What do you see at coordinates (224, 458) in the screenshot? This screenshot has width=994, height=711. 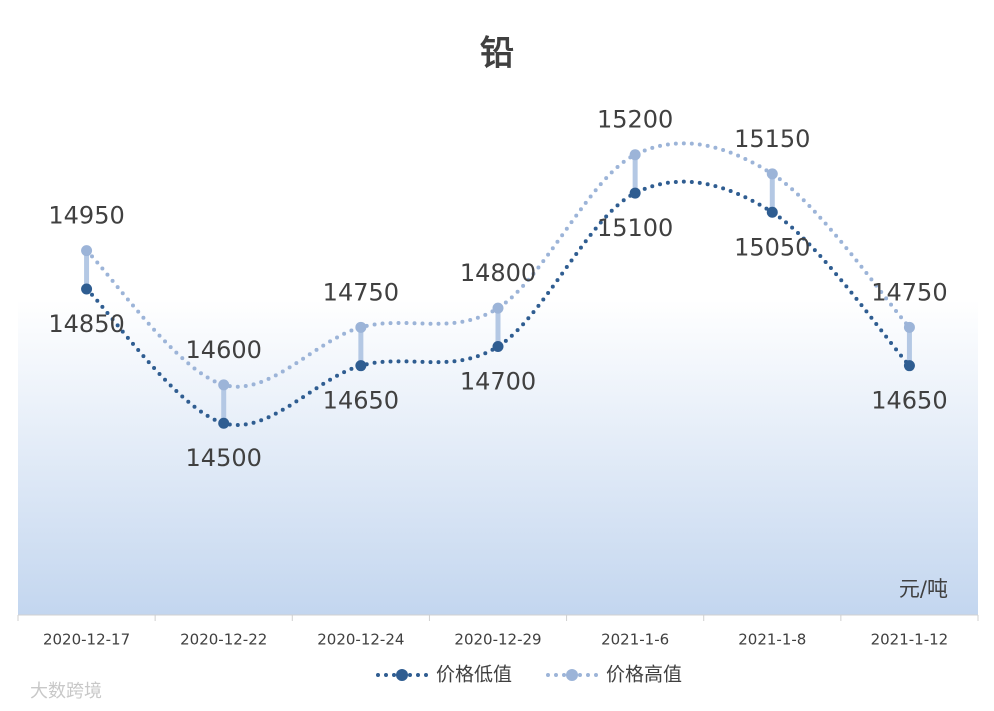 I see `data-label: 14500` at bounding box center [224, 458].